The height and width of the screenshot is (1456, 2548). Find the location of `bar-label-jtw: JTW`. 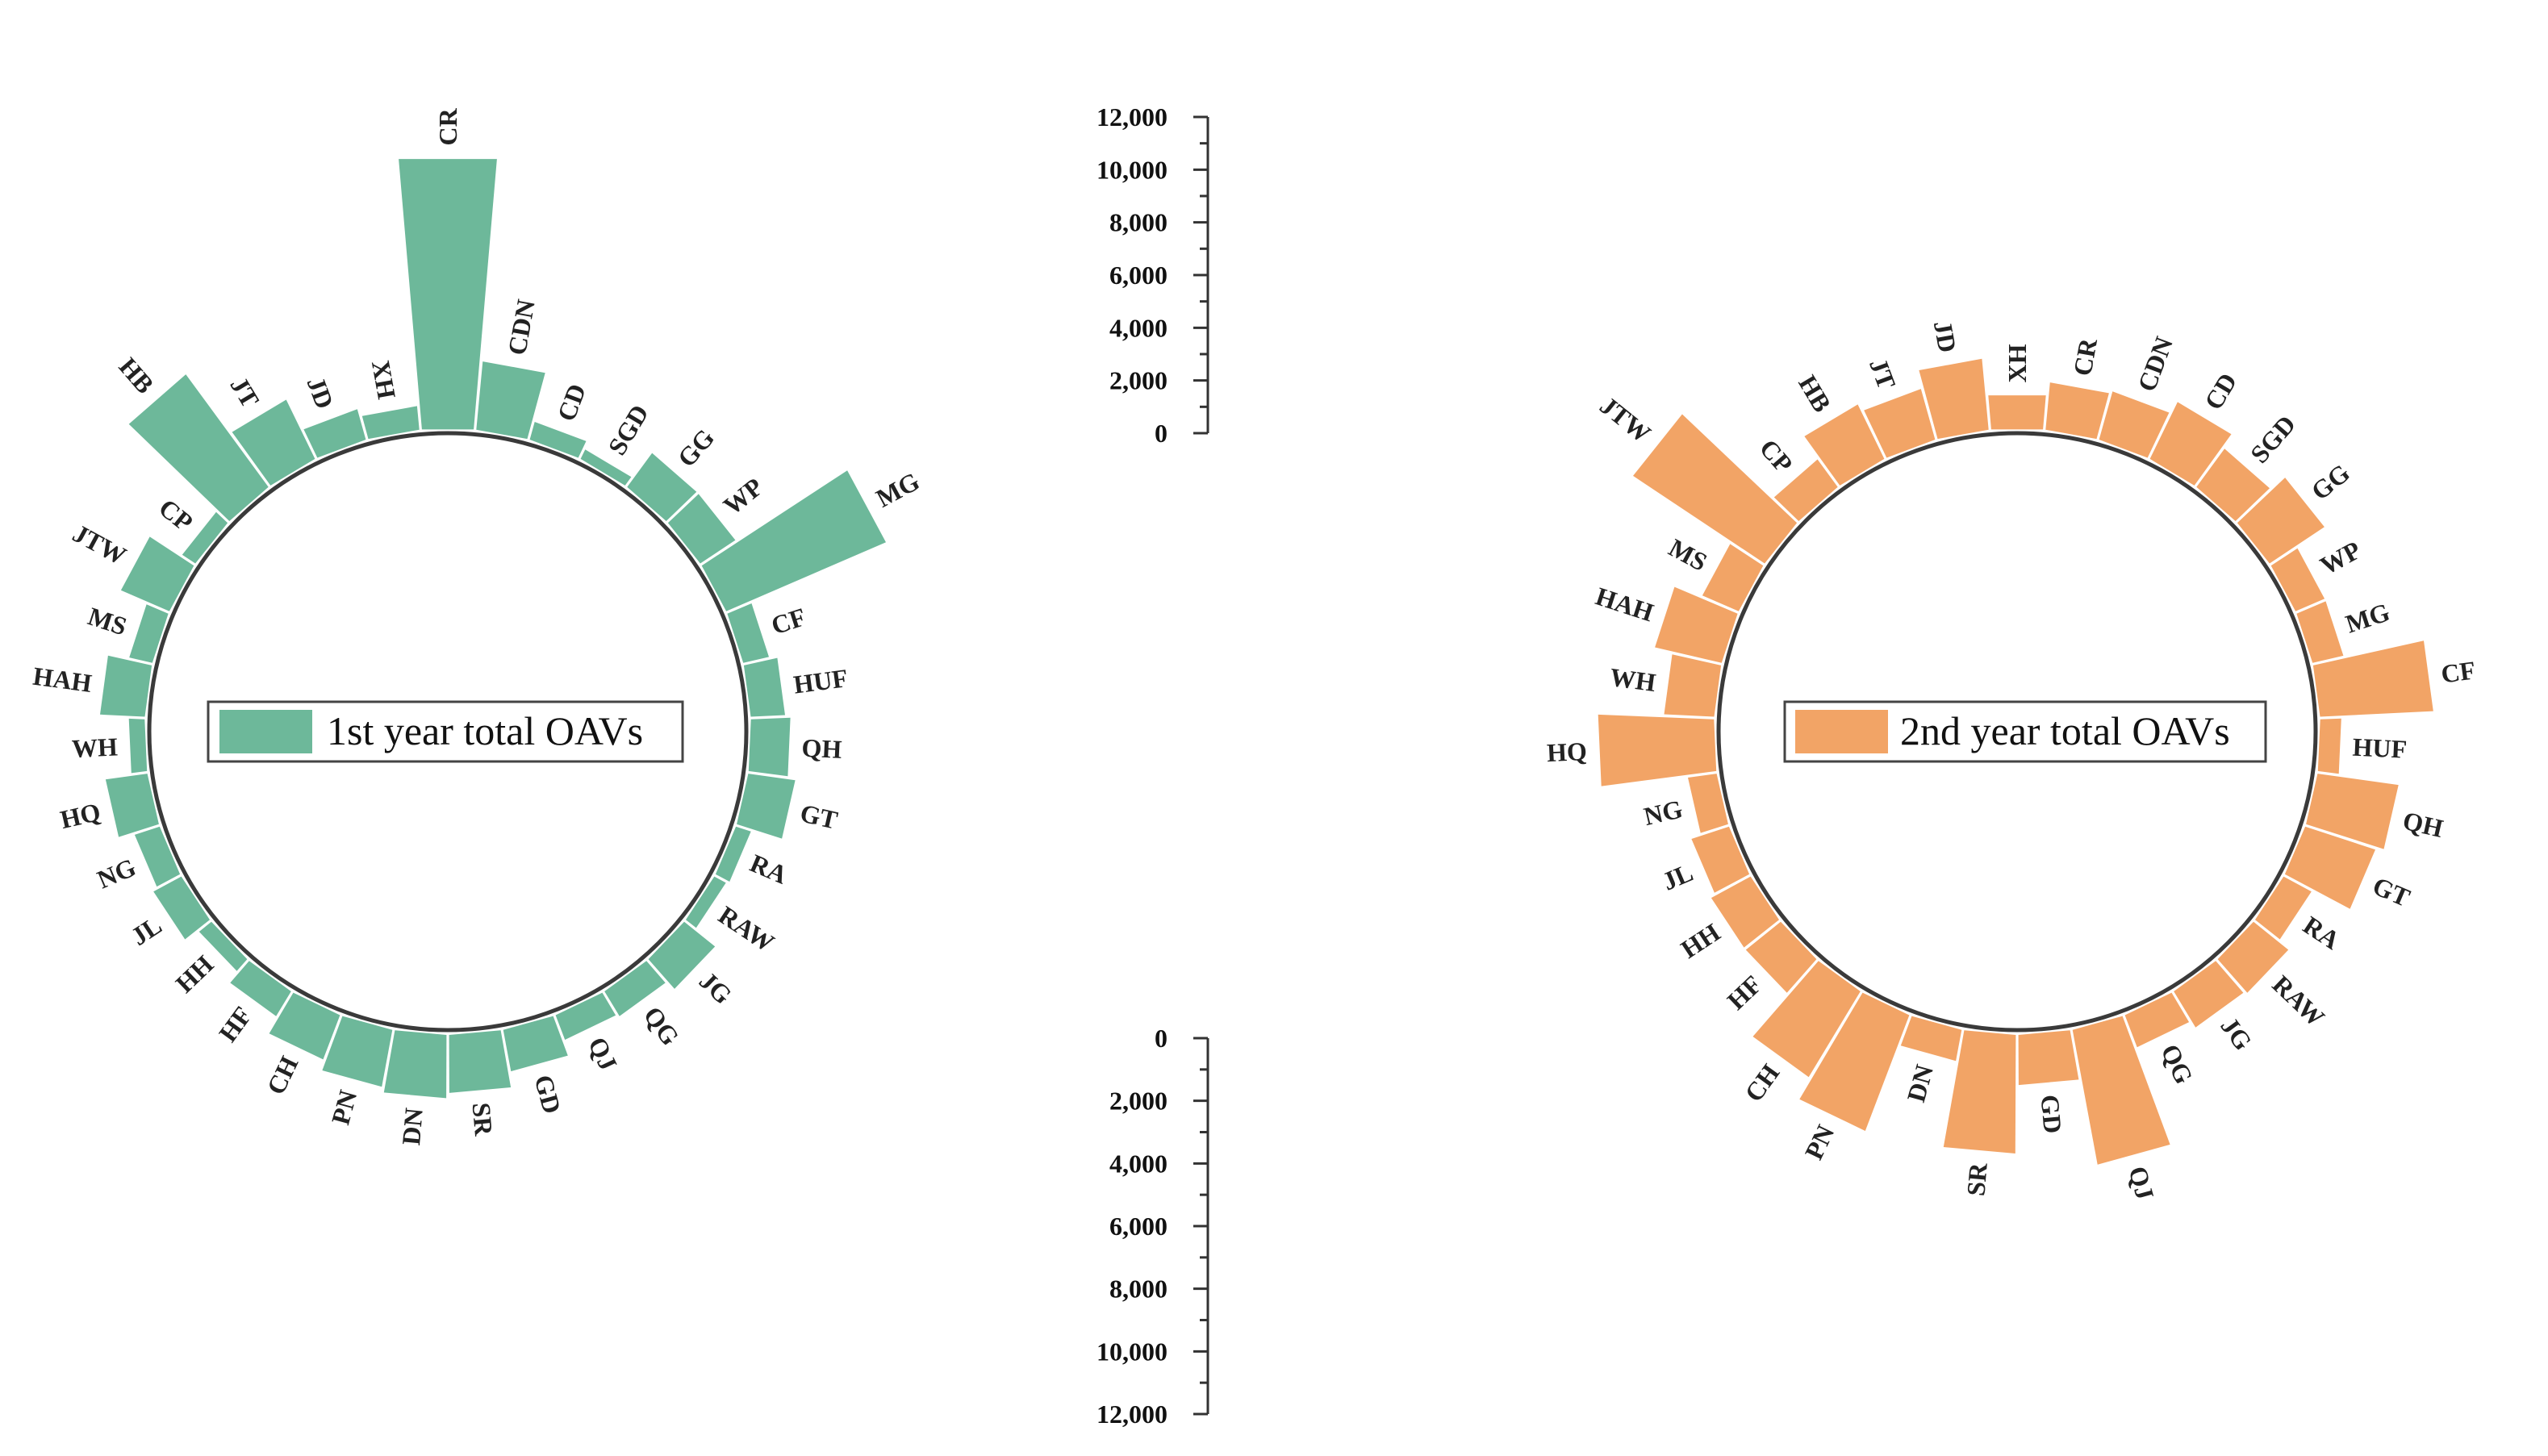

bar-label-jtw: JTW is located at coordinates (99, 544).